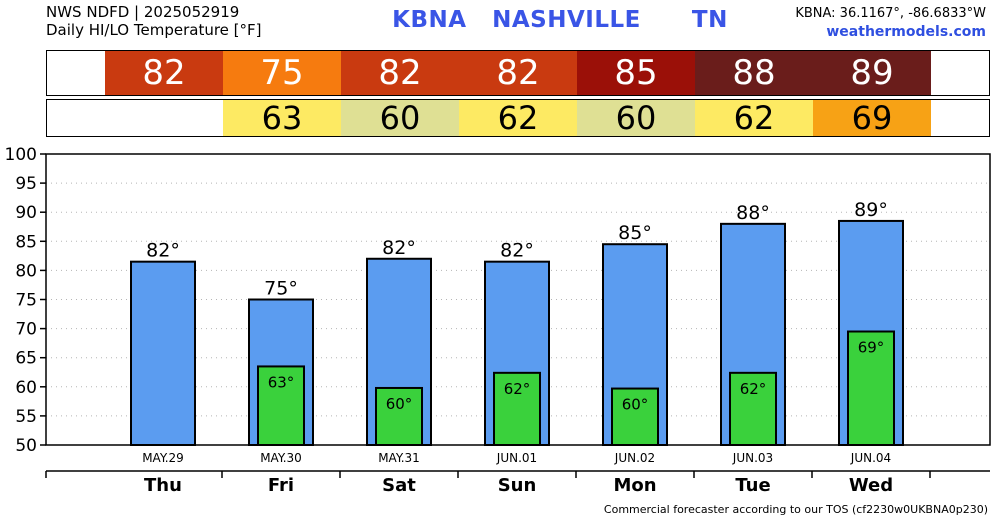  I want to click on low-temp-label: 63°, so click(281, 382).